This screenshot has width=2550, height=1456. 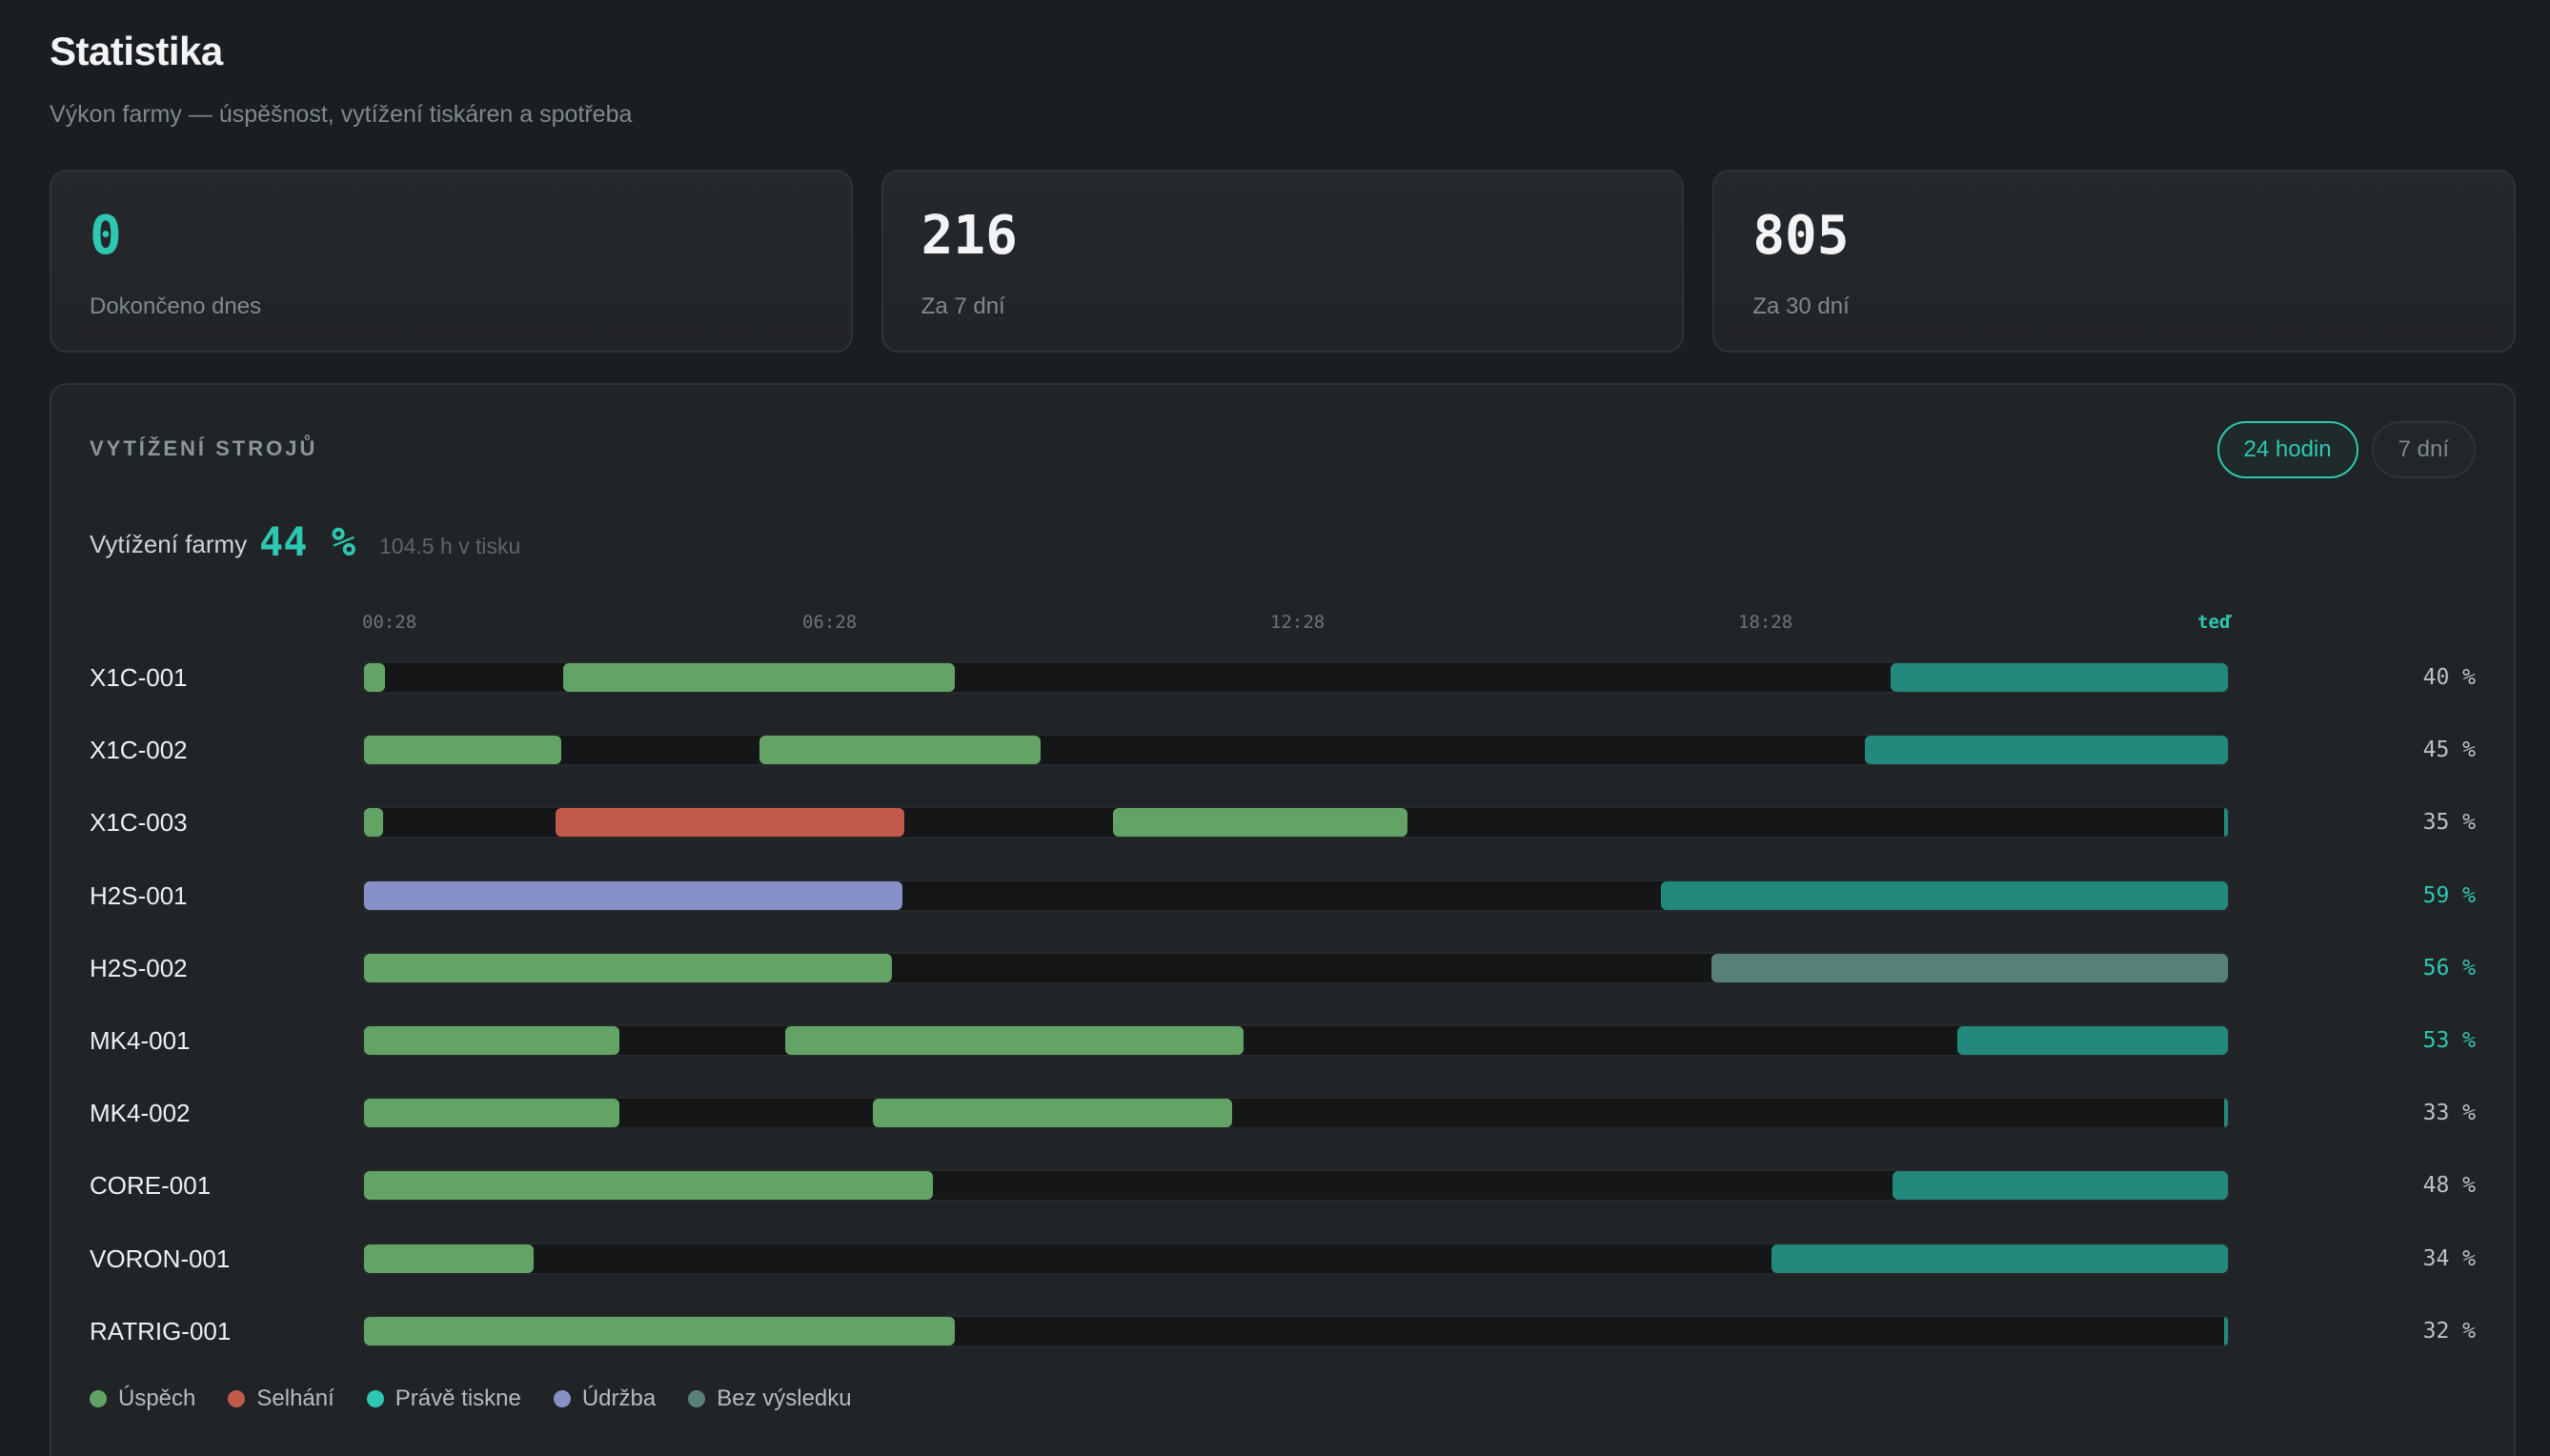 What do you see at coordinates (139, 751) in the screenshot?
I see `printer-name: X1C-002` at bounding box center [139, 751].